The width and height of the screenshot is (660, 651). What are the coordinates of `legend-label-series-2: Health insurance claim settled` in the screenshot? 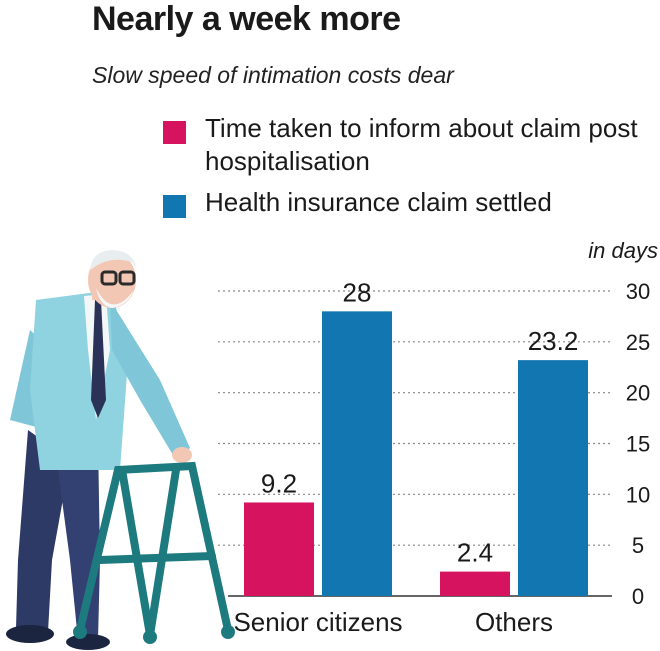 It's located at (378, 202).